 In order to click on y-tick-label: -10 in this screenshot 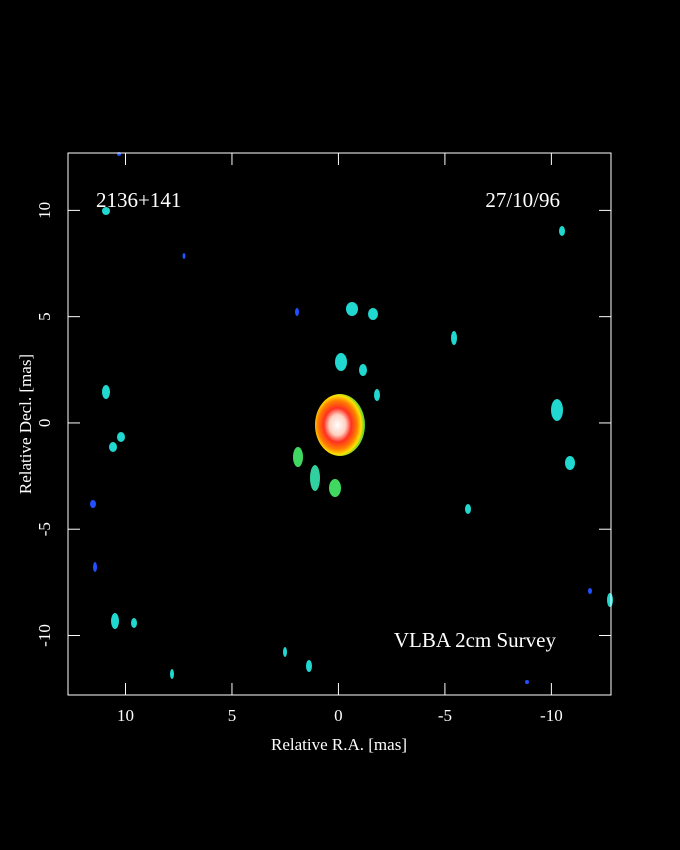, I will do `click(44, 635)`.